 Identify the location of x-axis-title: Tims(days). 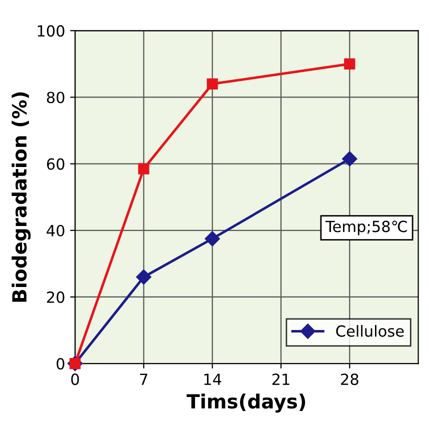
(246, 403).